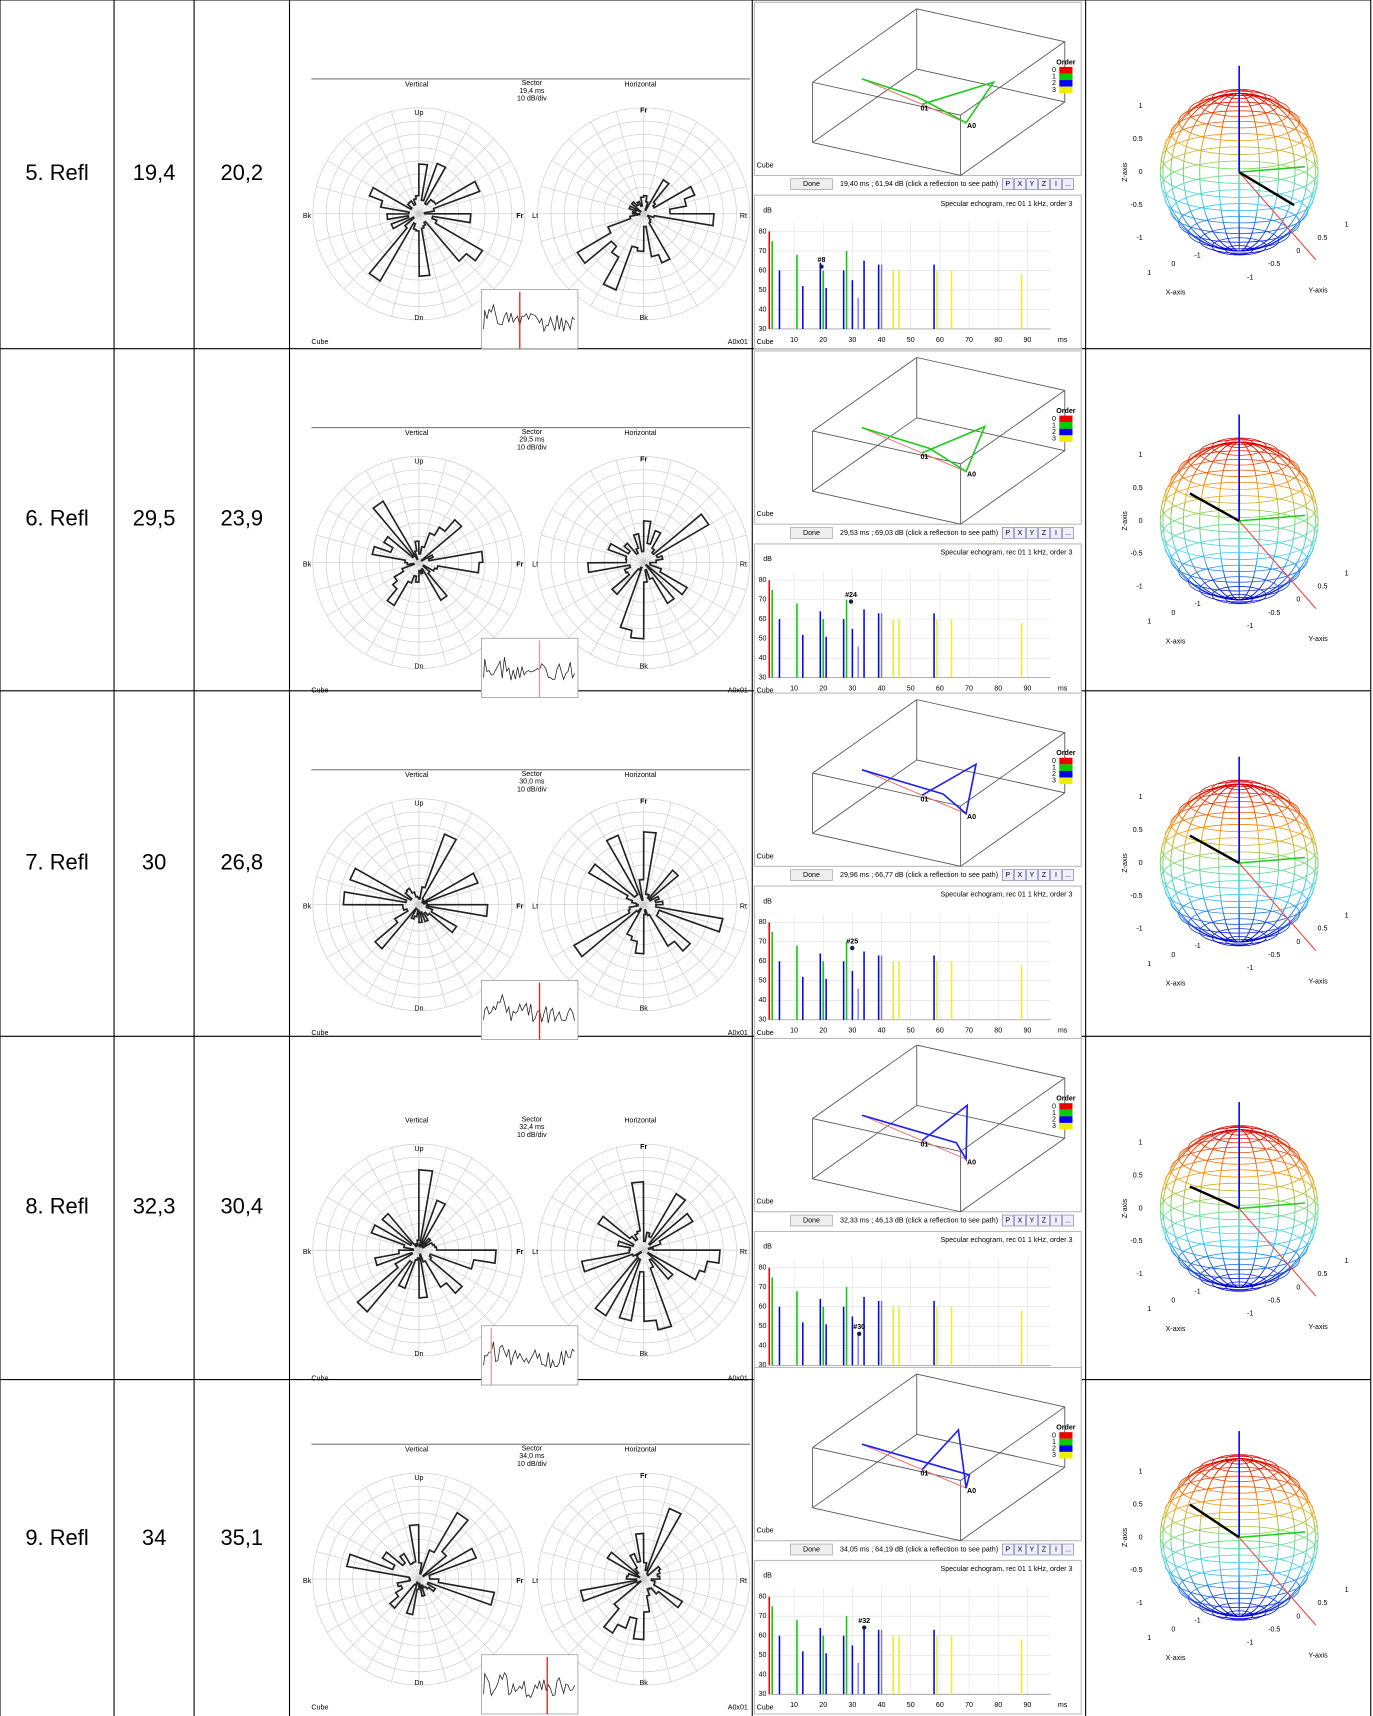 The height and width of the screenshot is (1716, 1373). What do you see at coordinates (763, 942) in the screenshot?
I see `y-tick-label: 70` at bounding box center [763, 942].